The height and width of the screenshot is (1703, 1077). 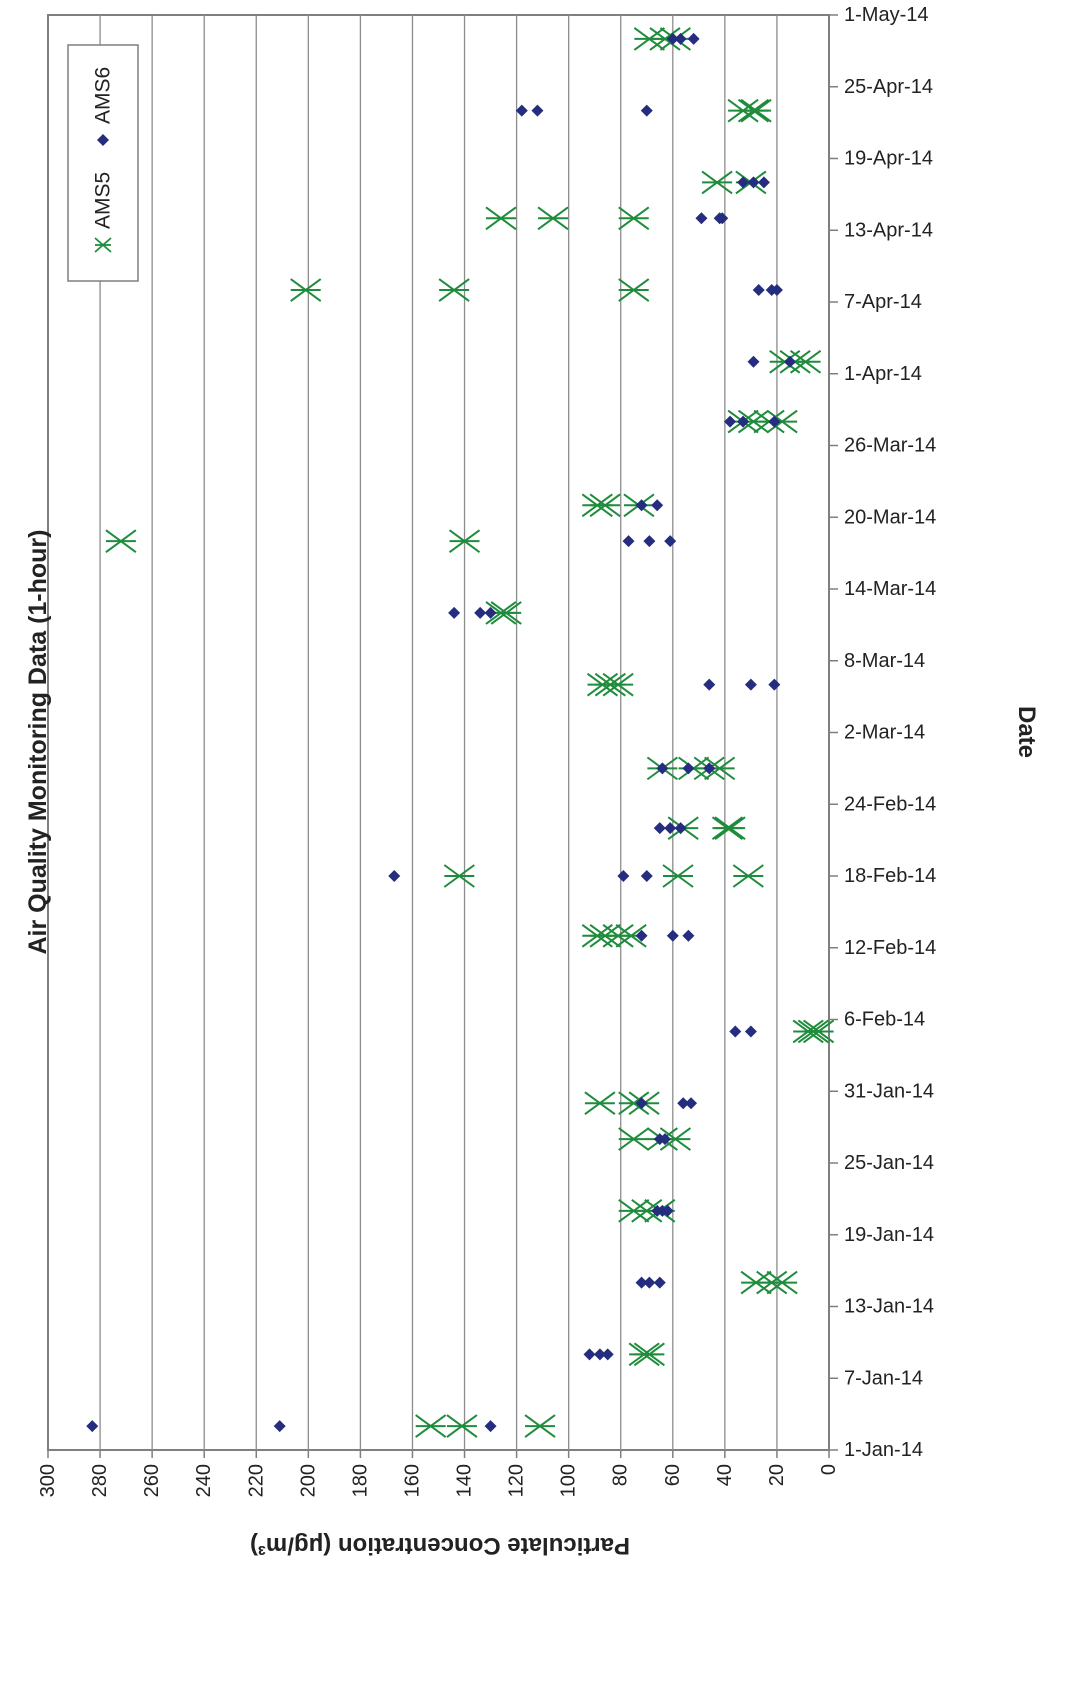 I want to click on x-tick-label: 25-Jan-14, so click(x=889, y=1163).